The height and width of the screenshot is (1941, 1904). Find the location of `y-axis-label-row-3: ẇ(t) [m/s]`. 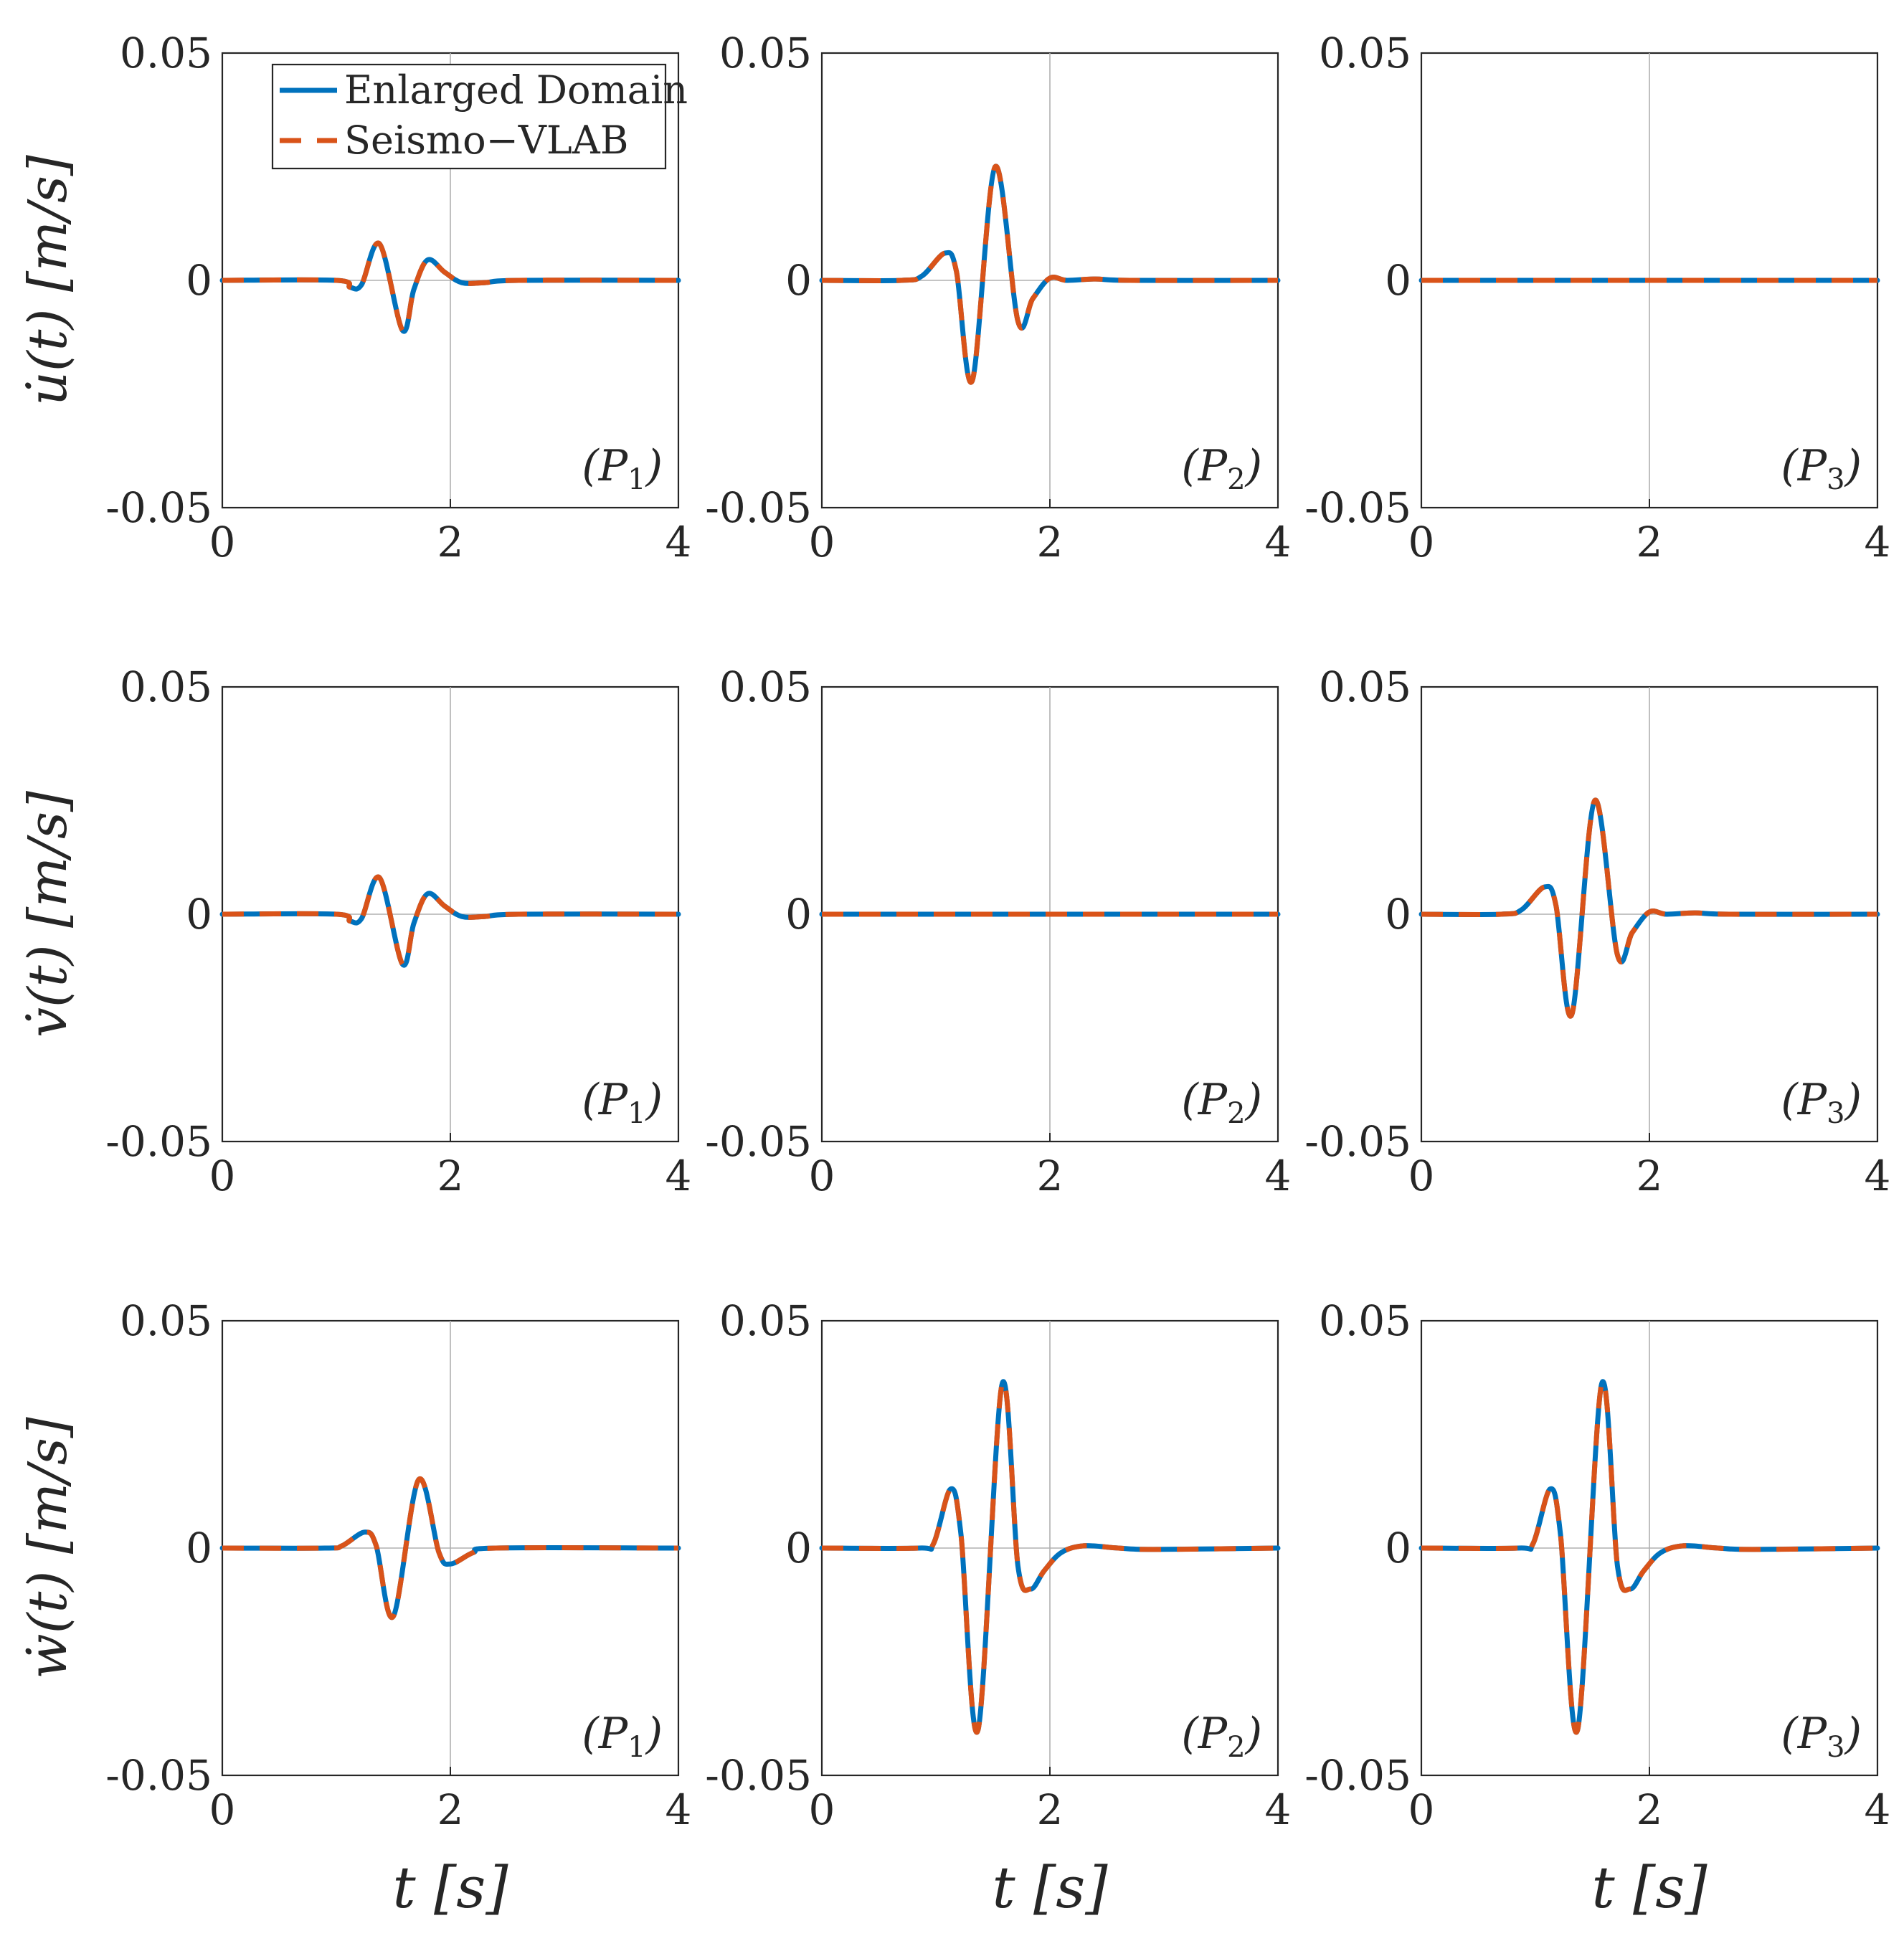

y-axis-label-row-3: ẇ(t) [m/s] is located at coordinates (48, 1548).